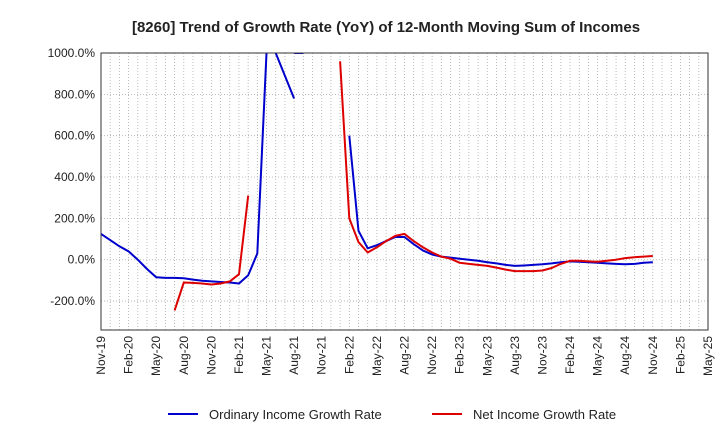  Describe the element at coordinates (267, 356) in the screenshot. I see `x-tick-label: May-21` at that location.